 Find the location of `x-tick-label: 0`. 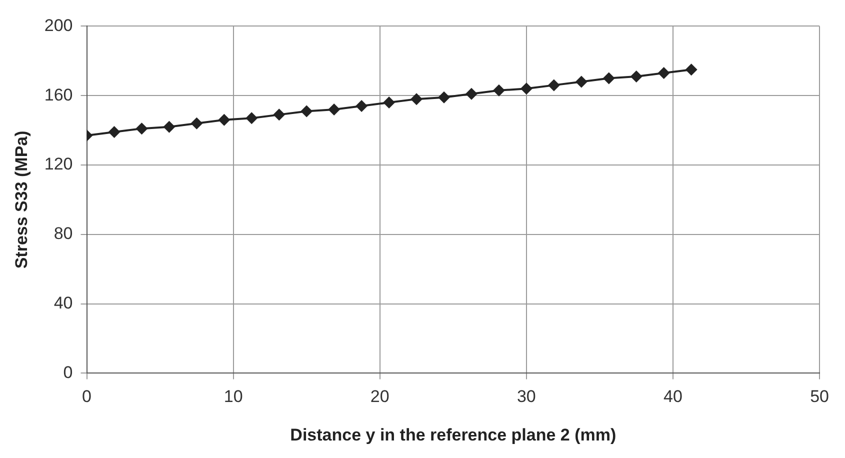

x-tick-label: 0 is located at coordinates (87, 396).